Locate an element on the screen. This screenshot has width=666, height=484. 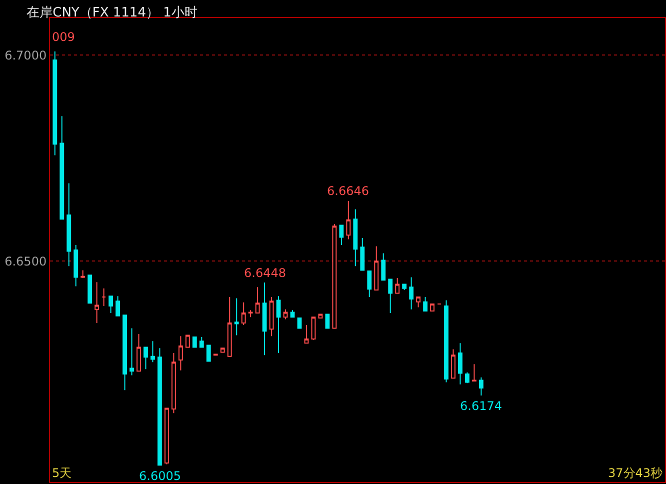
y-tick-label: 6.7000 is located at coordinates (25, 55).